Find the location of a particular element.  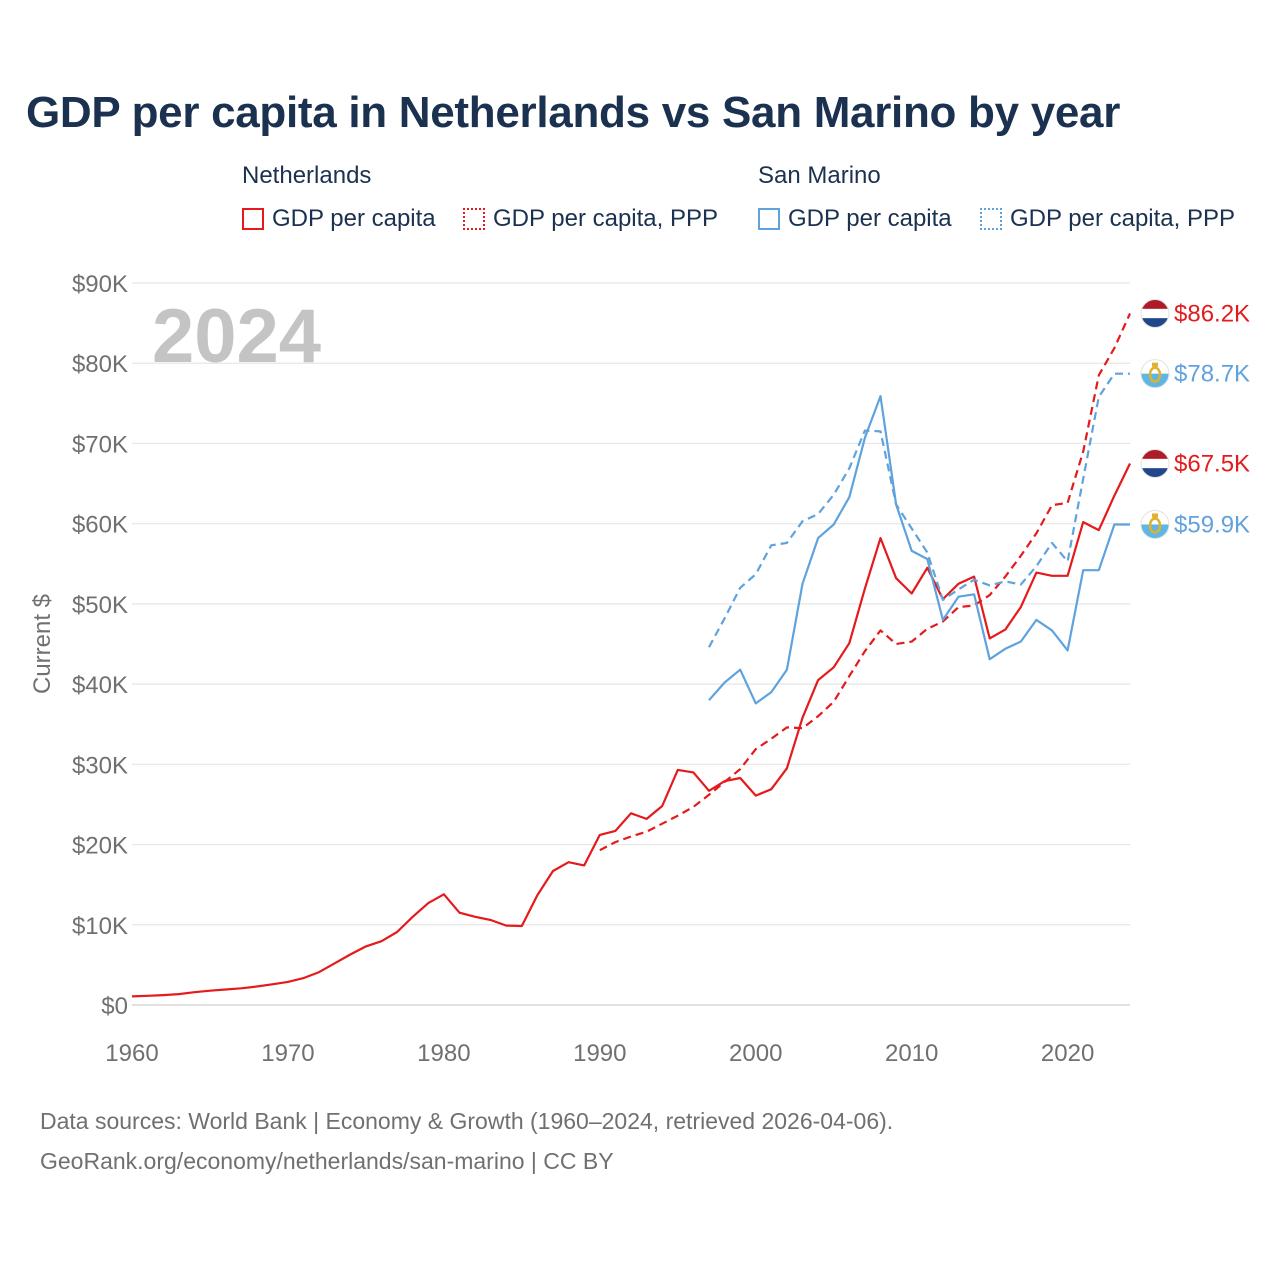

series-line-san-marino-gdp-per-capita is located at coordinates (919, 550).